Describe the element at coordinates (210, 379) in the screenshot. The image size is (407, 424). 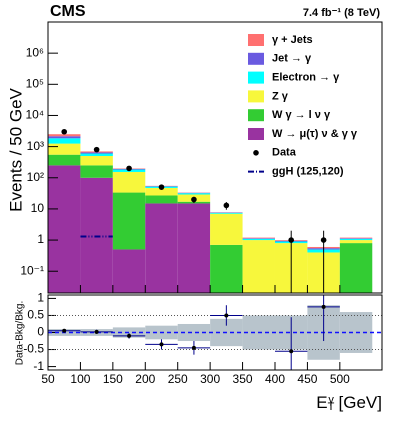
I see `x-tick-label: 300` at that location.